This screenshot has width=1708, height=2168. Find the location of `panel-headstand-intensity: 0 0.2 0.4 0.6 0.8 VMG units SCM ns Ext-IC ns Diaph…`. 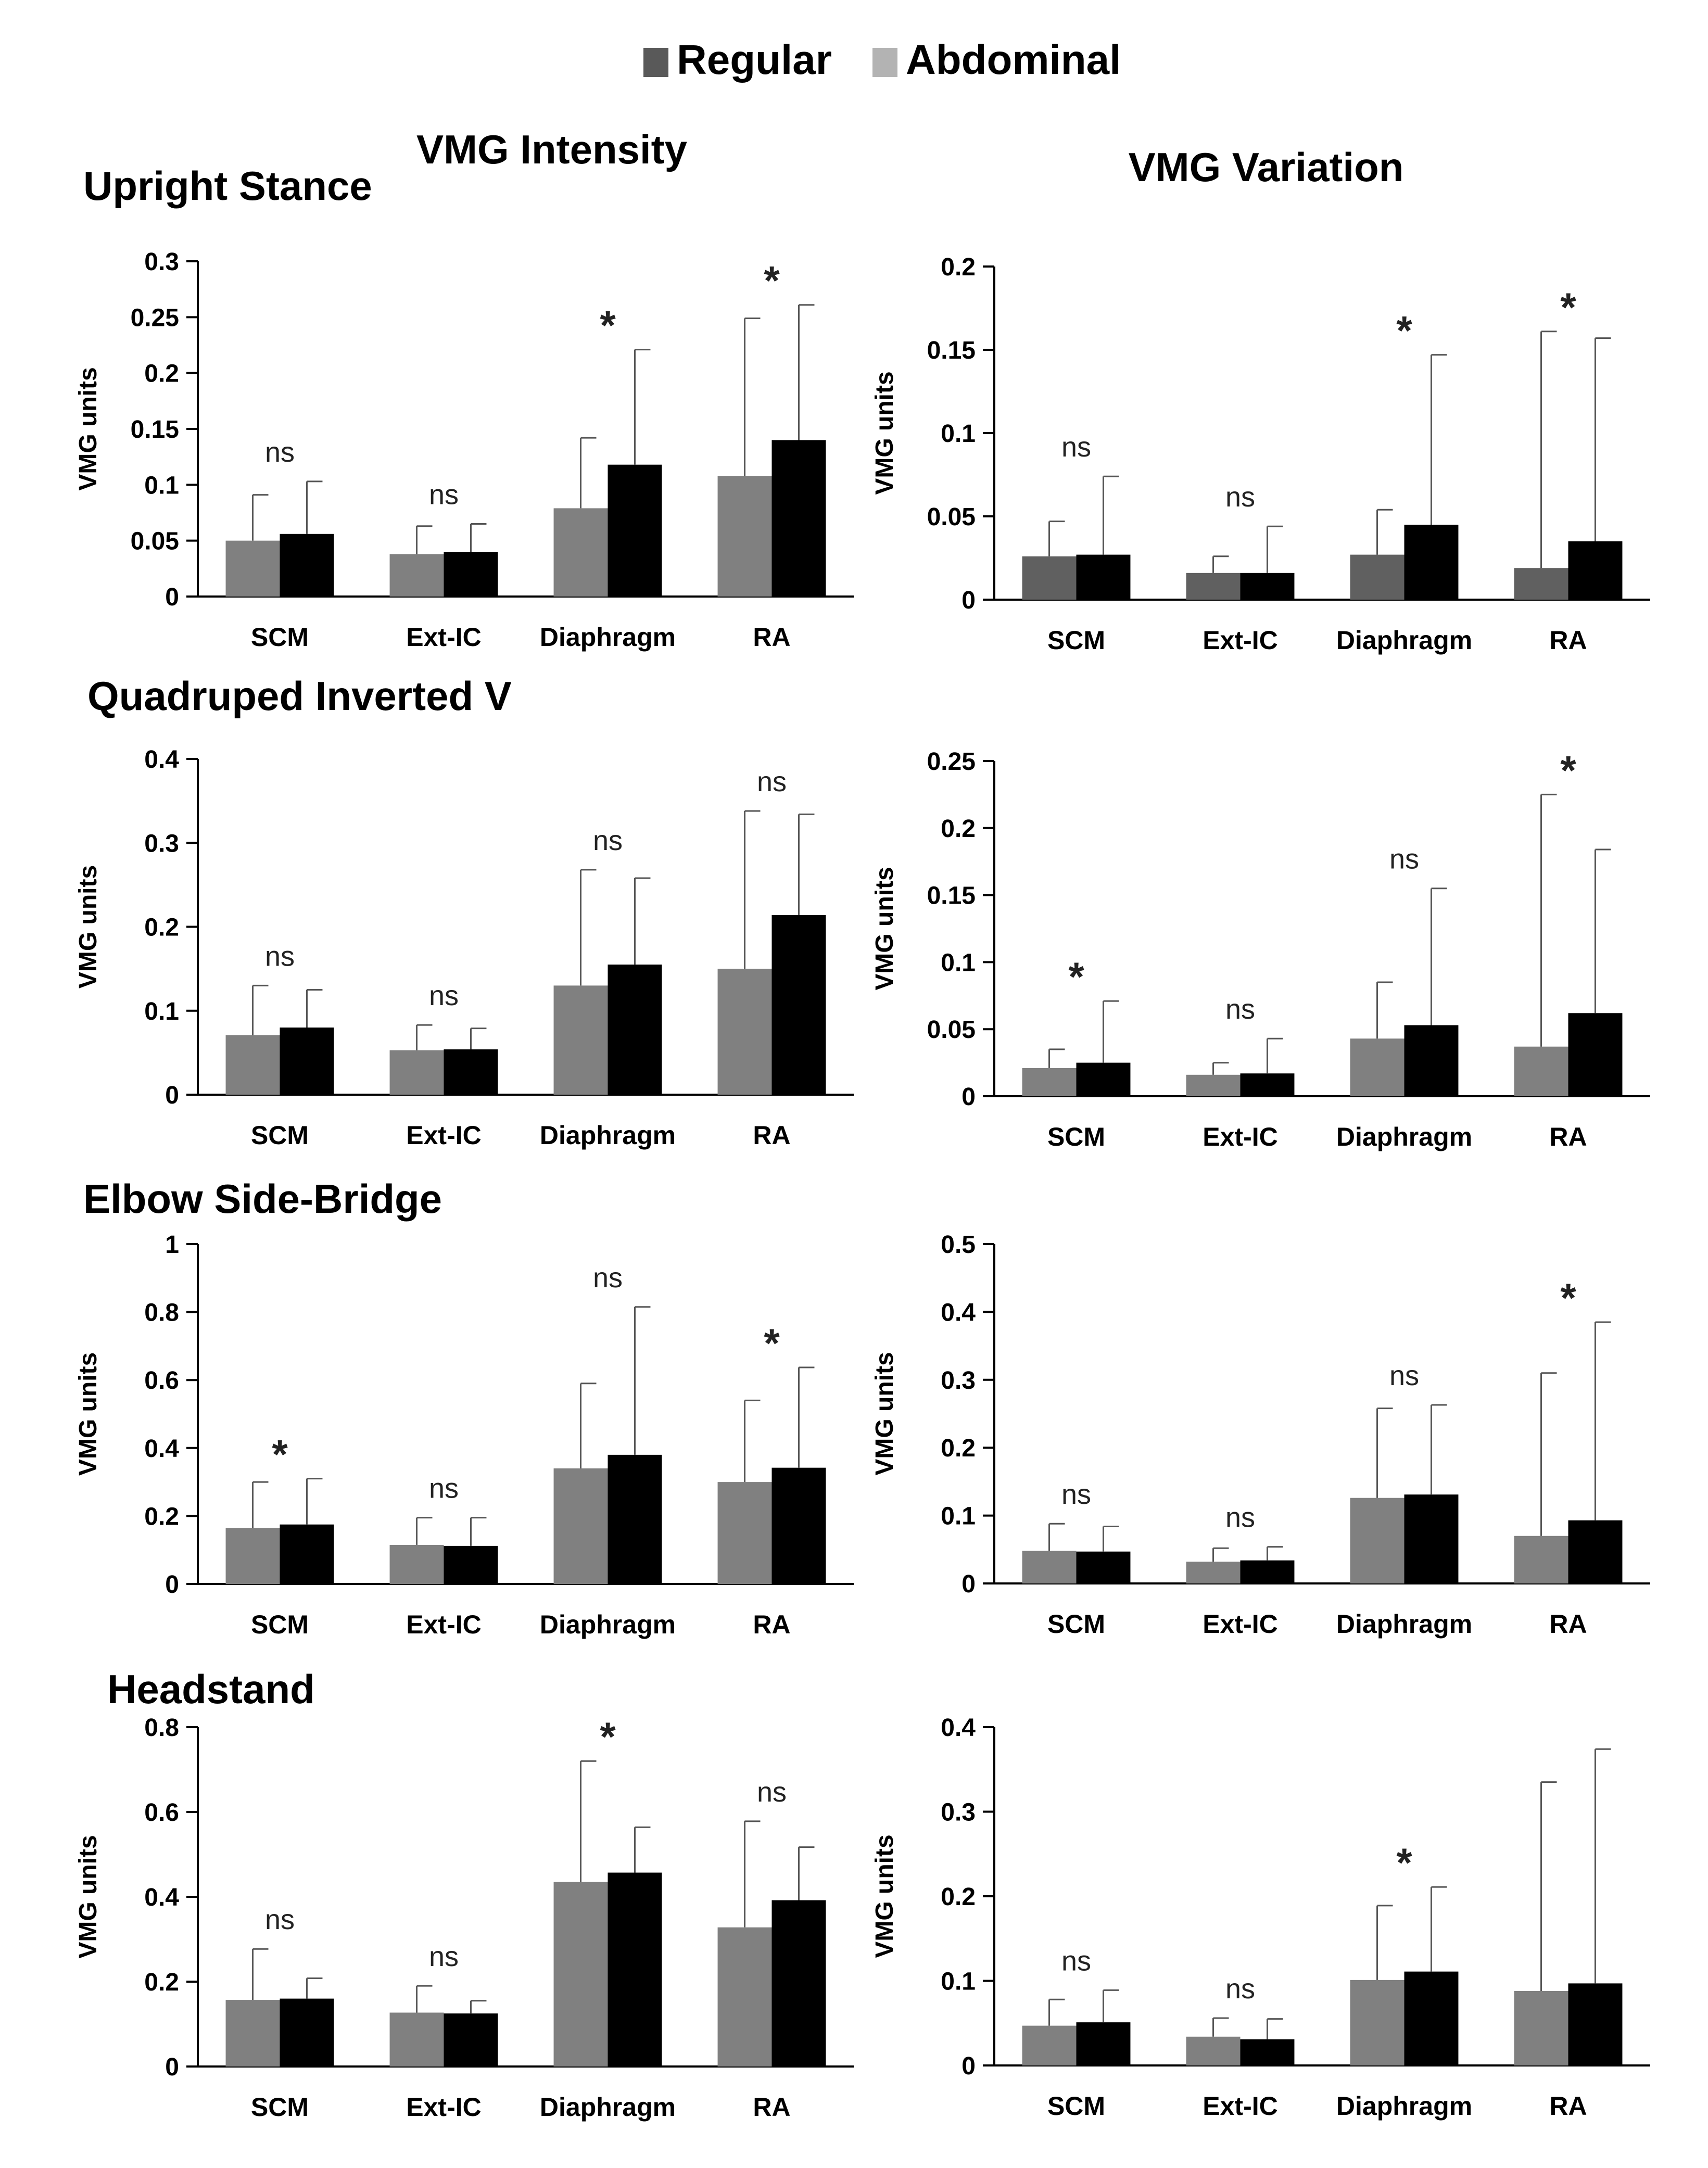

panel-headstand-intensity: 0 0.2 0.4 0.6 0.8 VMG units SCM ns Ext-IC ns Diaph… is located at coordinates (464, 1918).